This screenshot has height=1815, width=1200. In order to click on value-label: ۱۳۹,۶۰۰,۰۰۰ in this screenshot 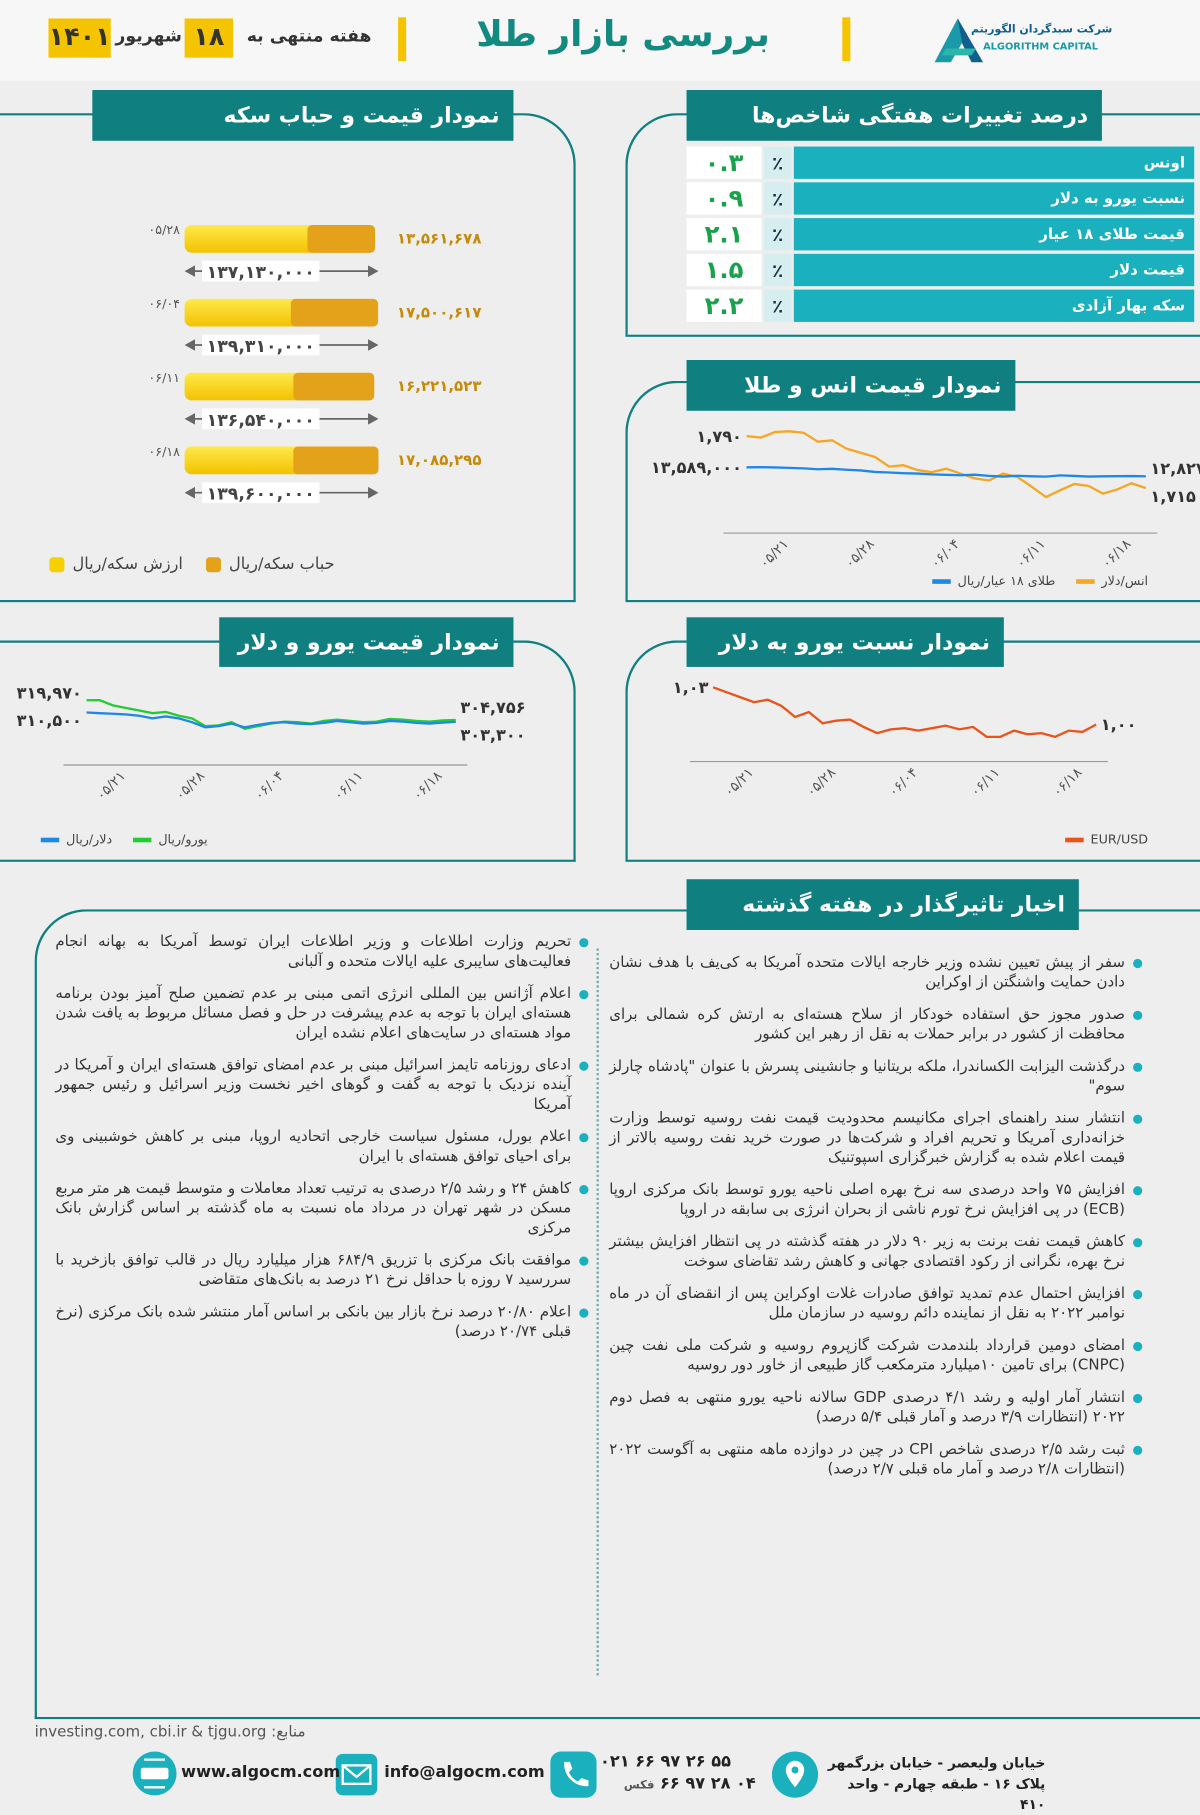, I will do `click(261, 495)`.